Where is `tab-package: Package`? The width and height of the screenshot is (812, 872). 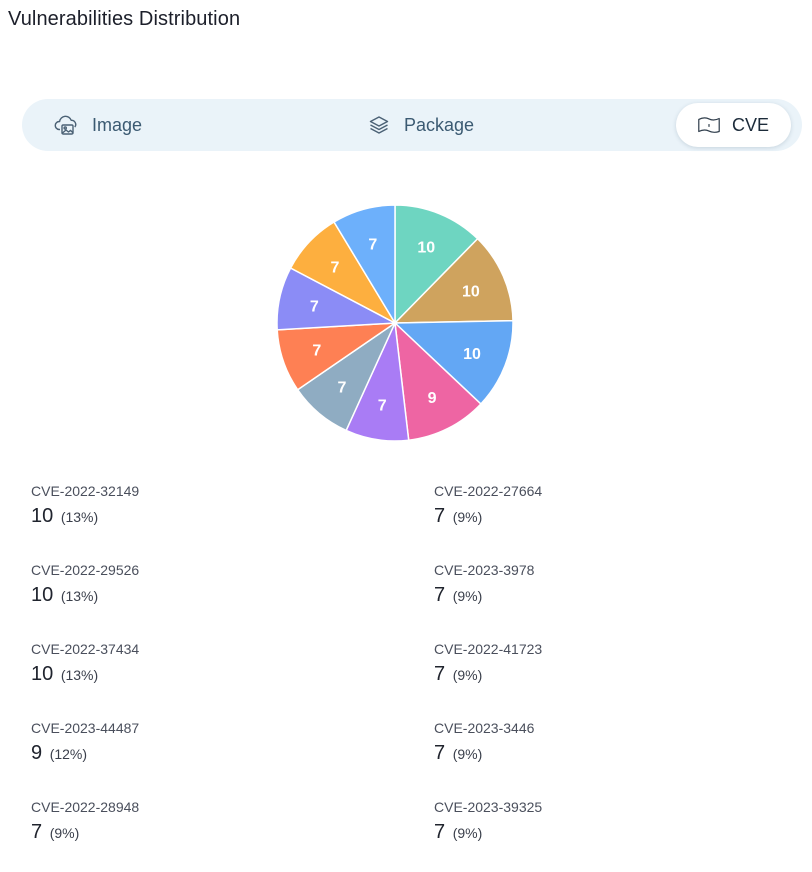
tab-package: Package is located at coordinates (420, 125).